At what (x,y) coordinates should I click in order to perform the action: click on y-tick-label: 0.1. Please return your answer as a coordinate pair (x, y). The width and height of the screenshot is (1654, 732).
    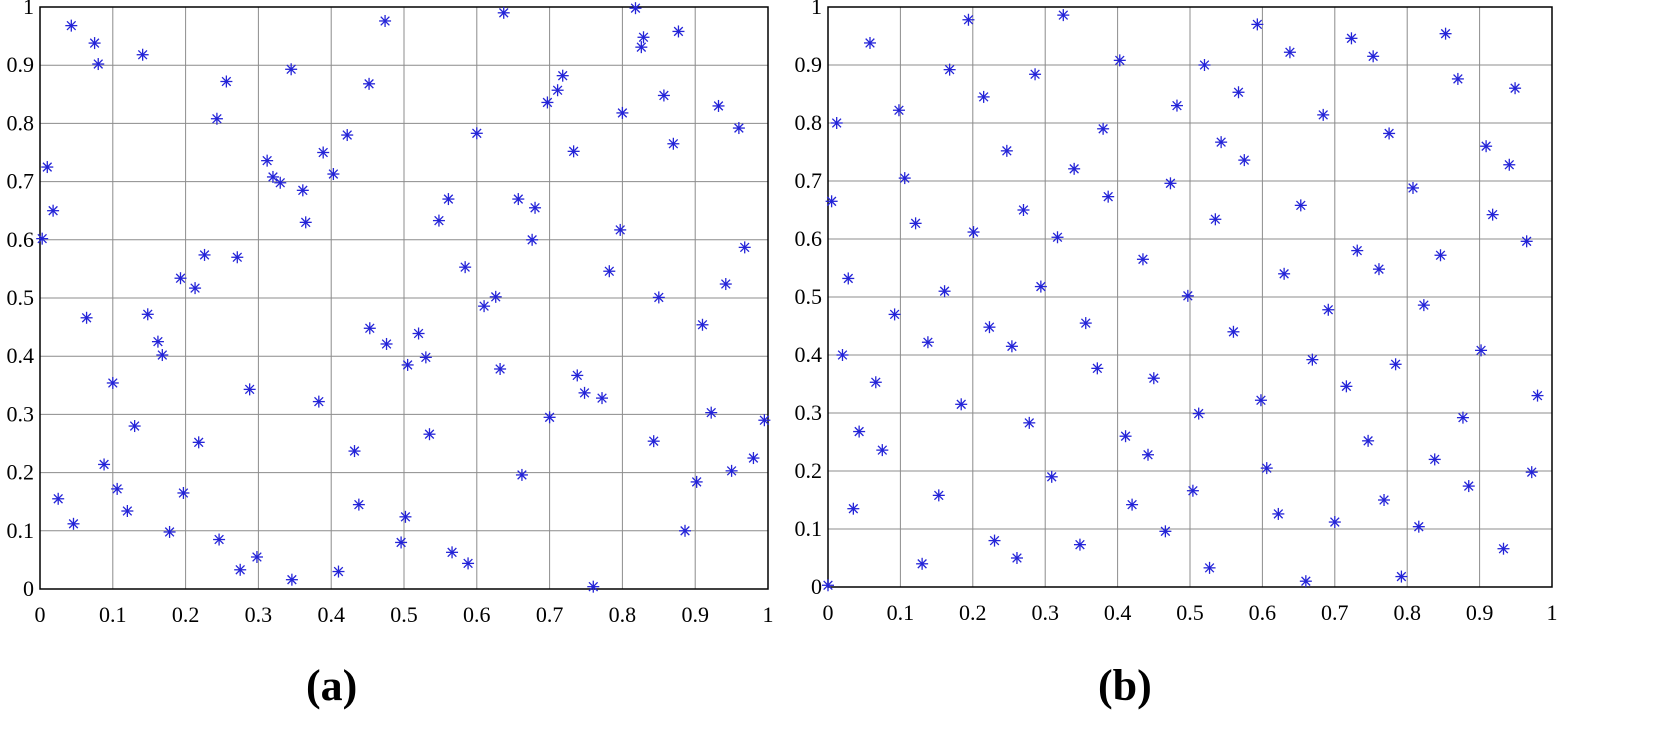
    Looking at the image, I should click on (21, 530).